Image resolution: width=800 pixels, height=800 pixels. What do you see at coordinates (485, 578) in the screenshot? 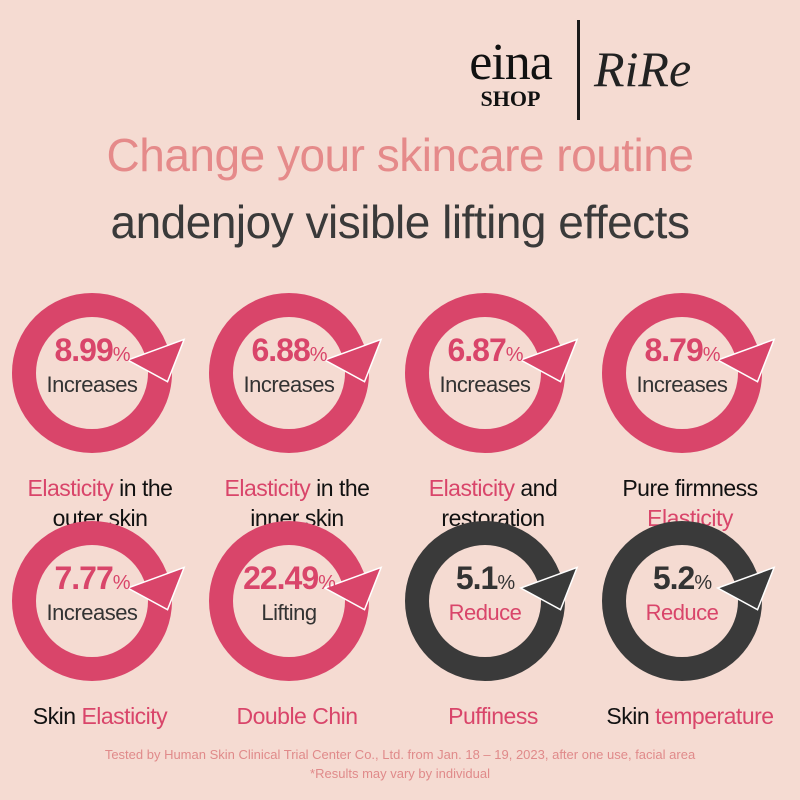
I see `result-value: 5.1%` at bounding box center [485, 578].